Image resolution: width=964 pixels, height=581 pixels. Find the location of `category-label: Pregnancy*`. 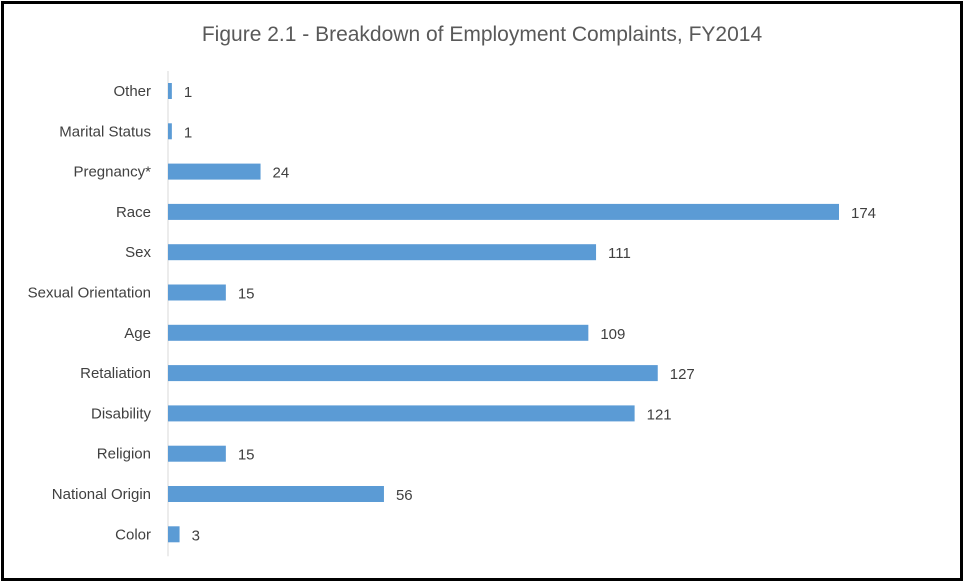

category-label: Pregnancy* is located at coordinates (112, 172).